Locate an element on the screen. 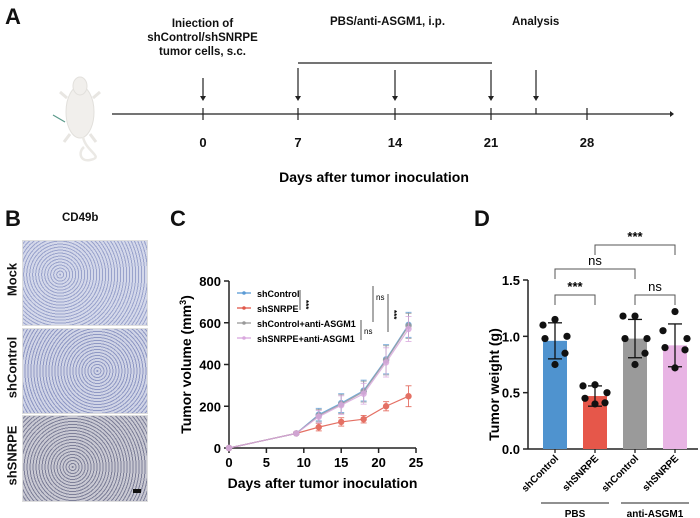 This screenshot has height=518, width=700. panel-d-letter: D is located at coordinates (482, 218).